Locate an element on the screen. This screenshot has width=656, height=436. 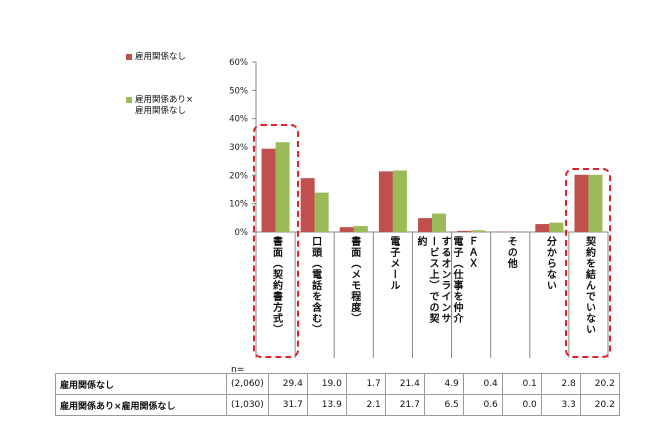
category-label: 契約を結んでいない is located at coordinates (589, 285).